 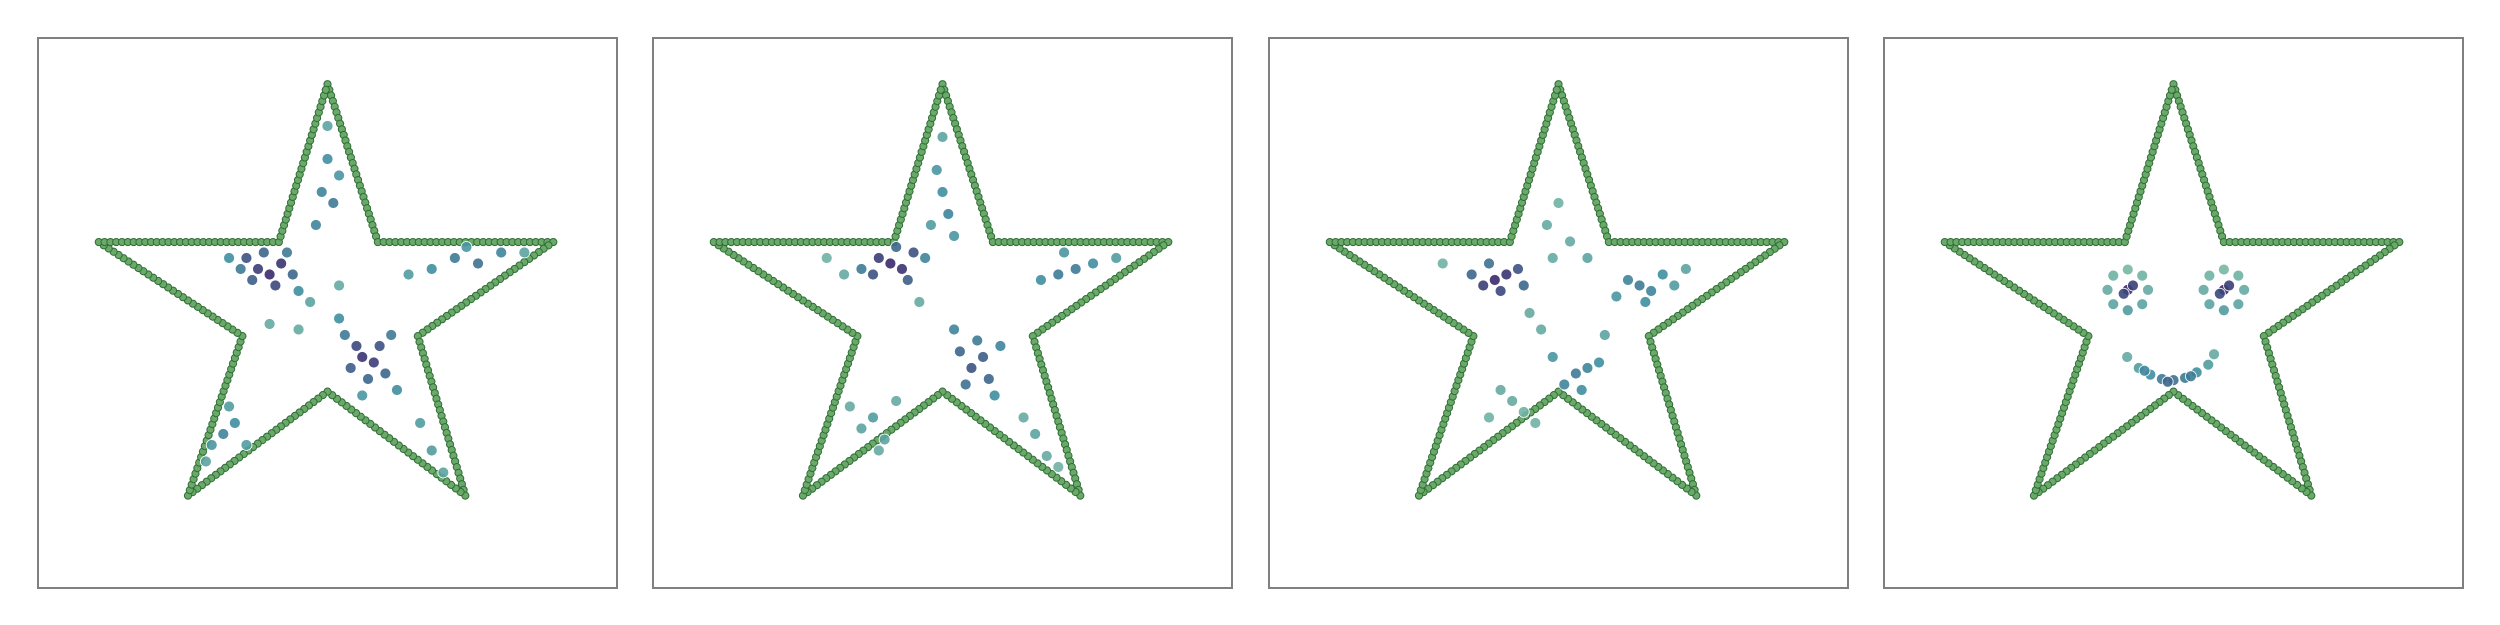 What do you see at coordinates (940, 89) in the screenshot?
I see `outline-dot` at bounding box center [940, 89].